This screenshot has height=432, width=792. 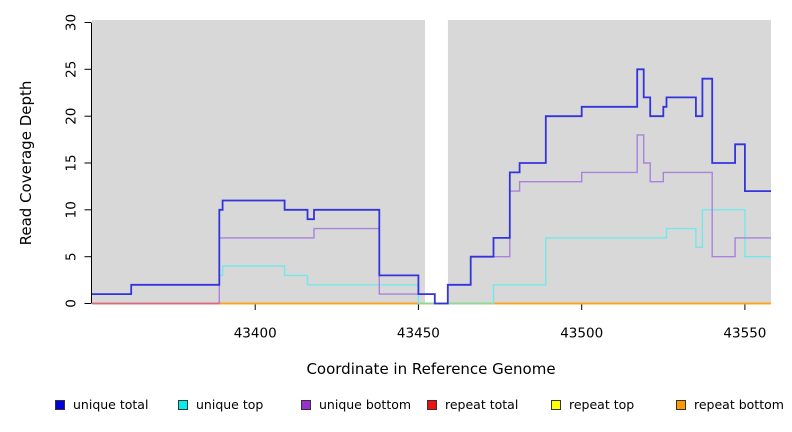 What do you see at coordinates (581, 334) in the screenshot?
I see `x-tick-label: 43500` at bounding box center [581, 334].